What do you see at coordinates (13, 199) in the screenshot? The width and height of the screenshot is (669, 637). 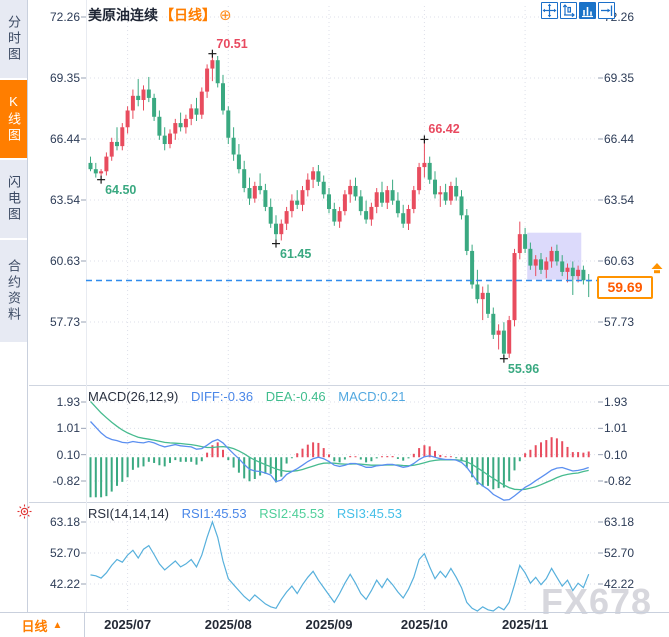 I see `sidebar-tab-3: 闪电图` at bounding box center [13, 199].